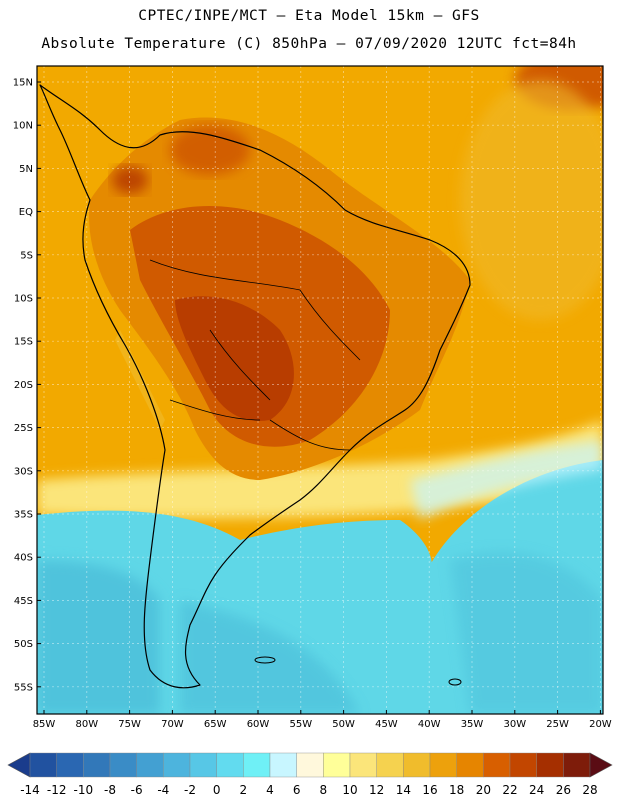 This screenshot has height=800, width=618. What do you see at coordinates (514, 724) in the screenshot?
I see `lon-label: 30W` at bounding box center [514, 724].